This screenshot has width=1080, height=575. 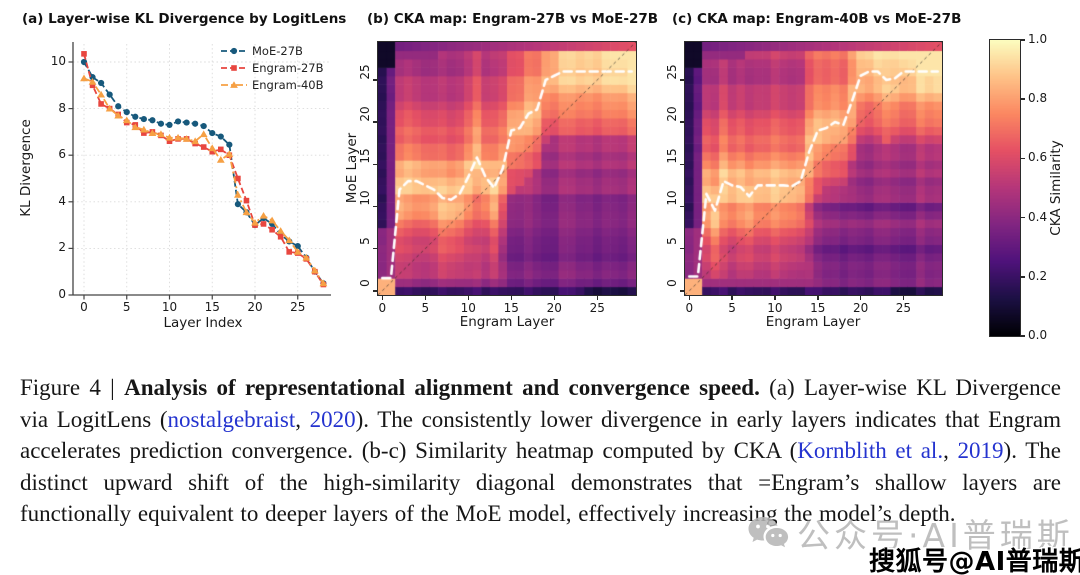 What do you see at coordinates (813, 322) in the screenshot?
I see `panel-c-xaxis-label: Engram Layer` at bounding box center [813, 322].